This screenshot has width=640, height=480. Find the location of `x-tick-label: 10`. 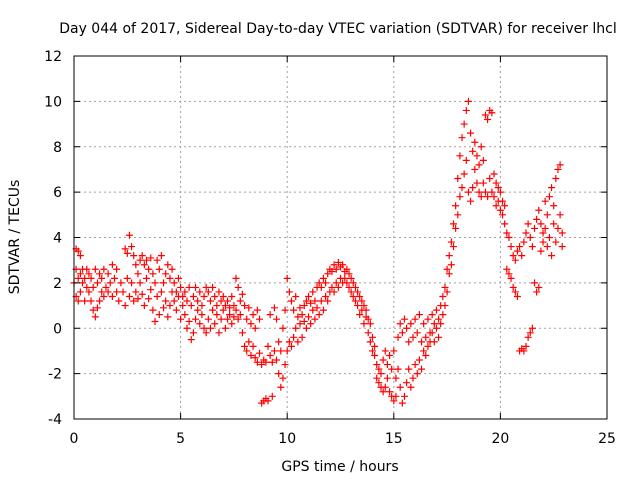

x-tick-label: 10 is located at coordinates (287, 439).